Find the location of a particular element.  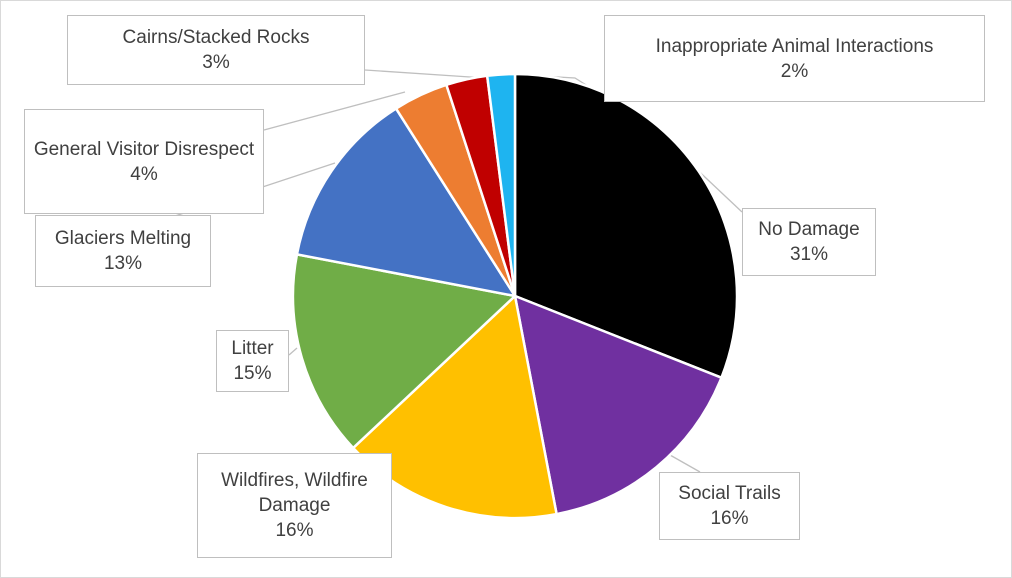

data-label-percent: 31% is located at coordinates (809, 254).